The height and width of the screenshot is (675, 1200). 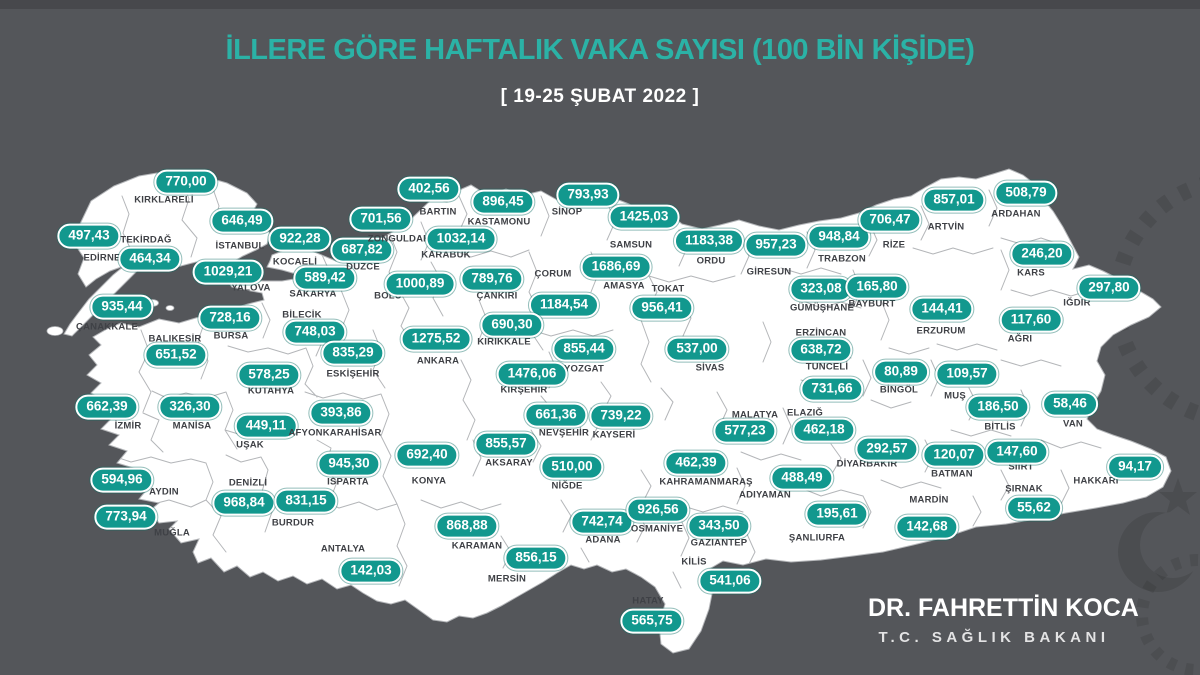 What do you see at coordinates (832, 389) in the screenshot?
I see `province-value-badge: 731,66` at bounding box center [832, 389].